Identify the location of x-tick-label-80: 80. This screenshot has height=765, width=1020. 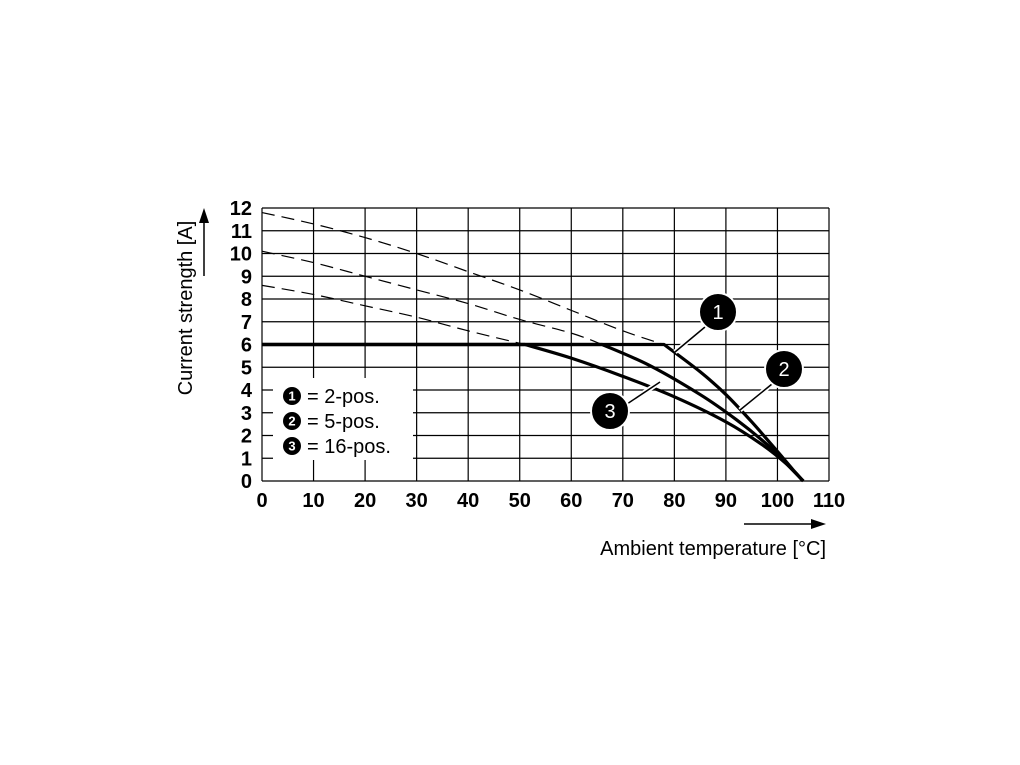
(674, 501).